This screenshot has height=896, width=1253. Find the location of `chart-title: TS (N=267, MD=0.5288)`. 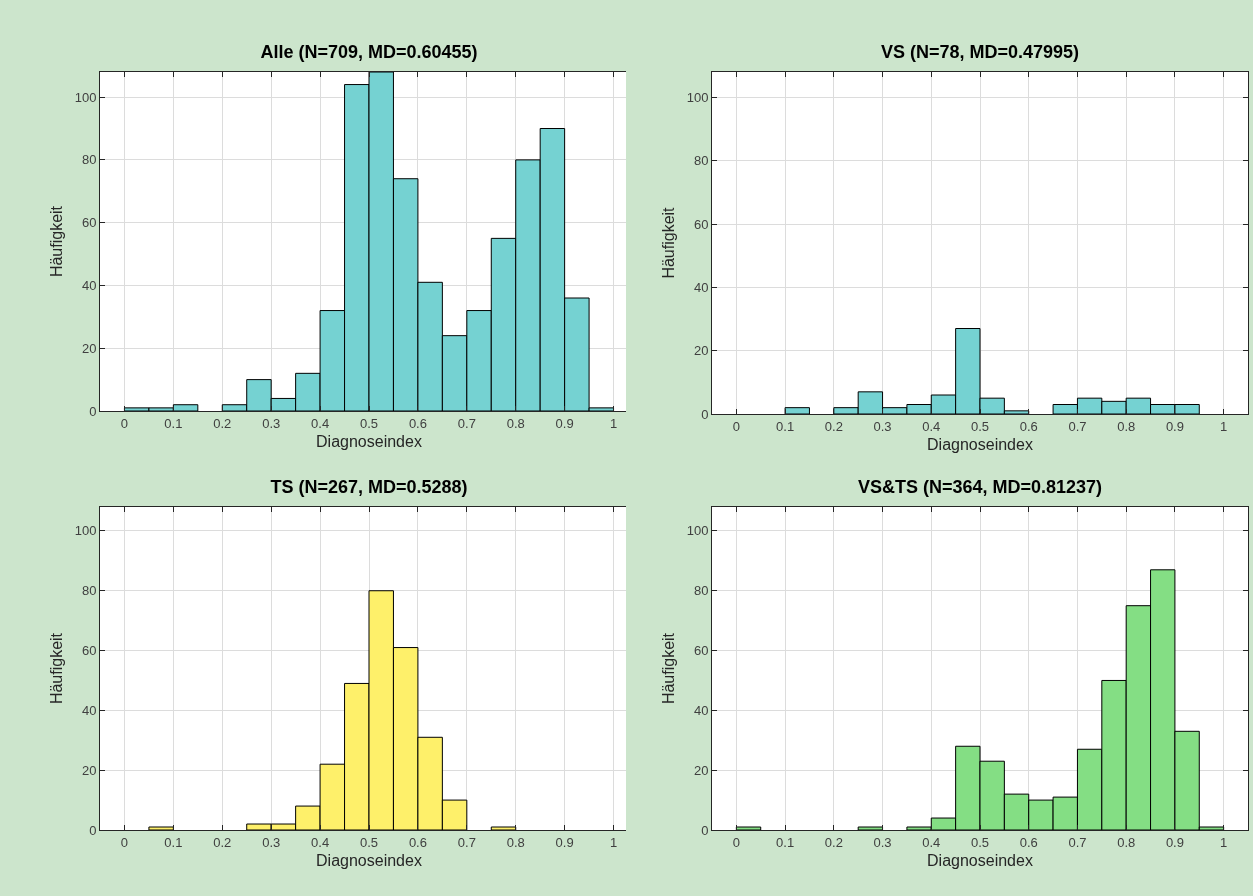

chart-title: TS (N=267, MD=0.5288) is located at coordinates (369, 487).